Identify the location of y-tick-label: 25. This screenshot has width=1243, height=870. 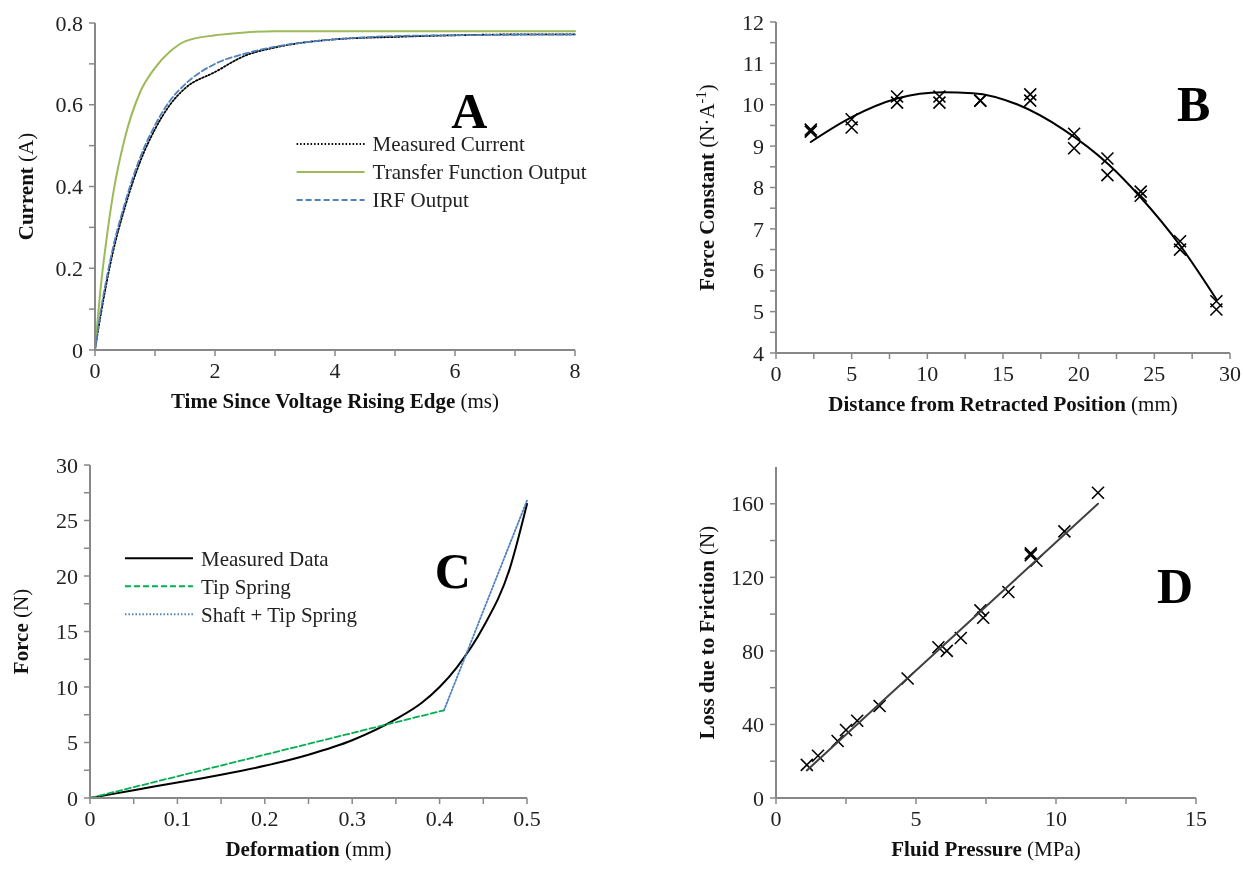
(67, 521).